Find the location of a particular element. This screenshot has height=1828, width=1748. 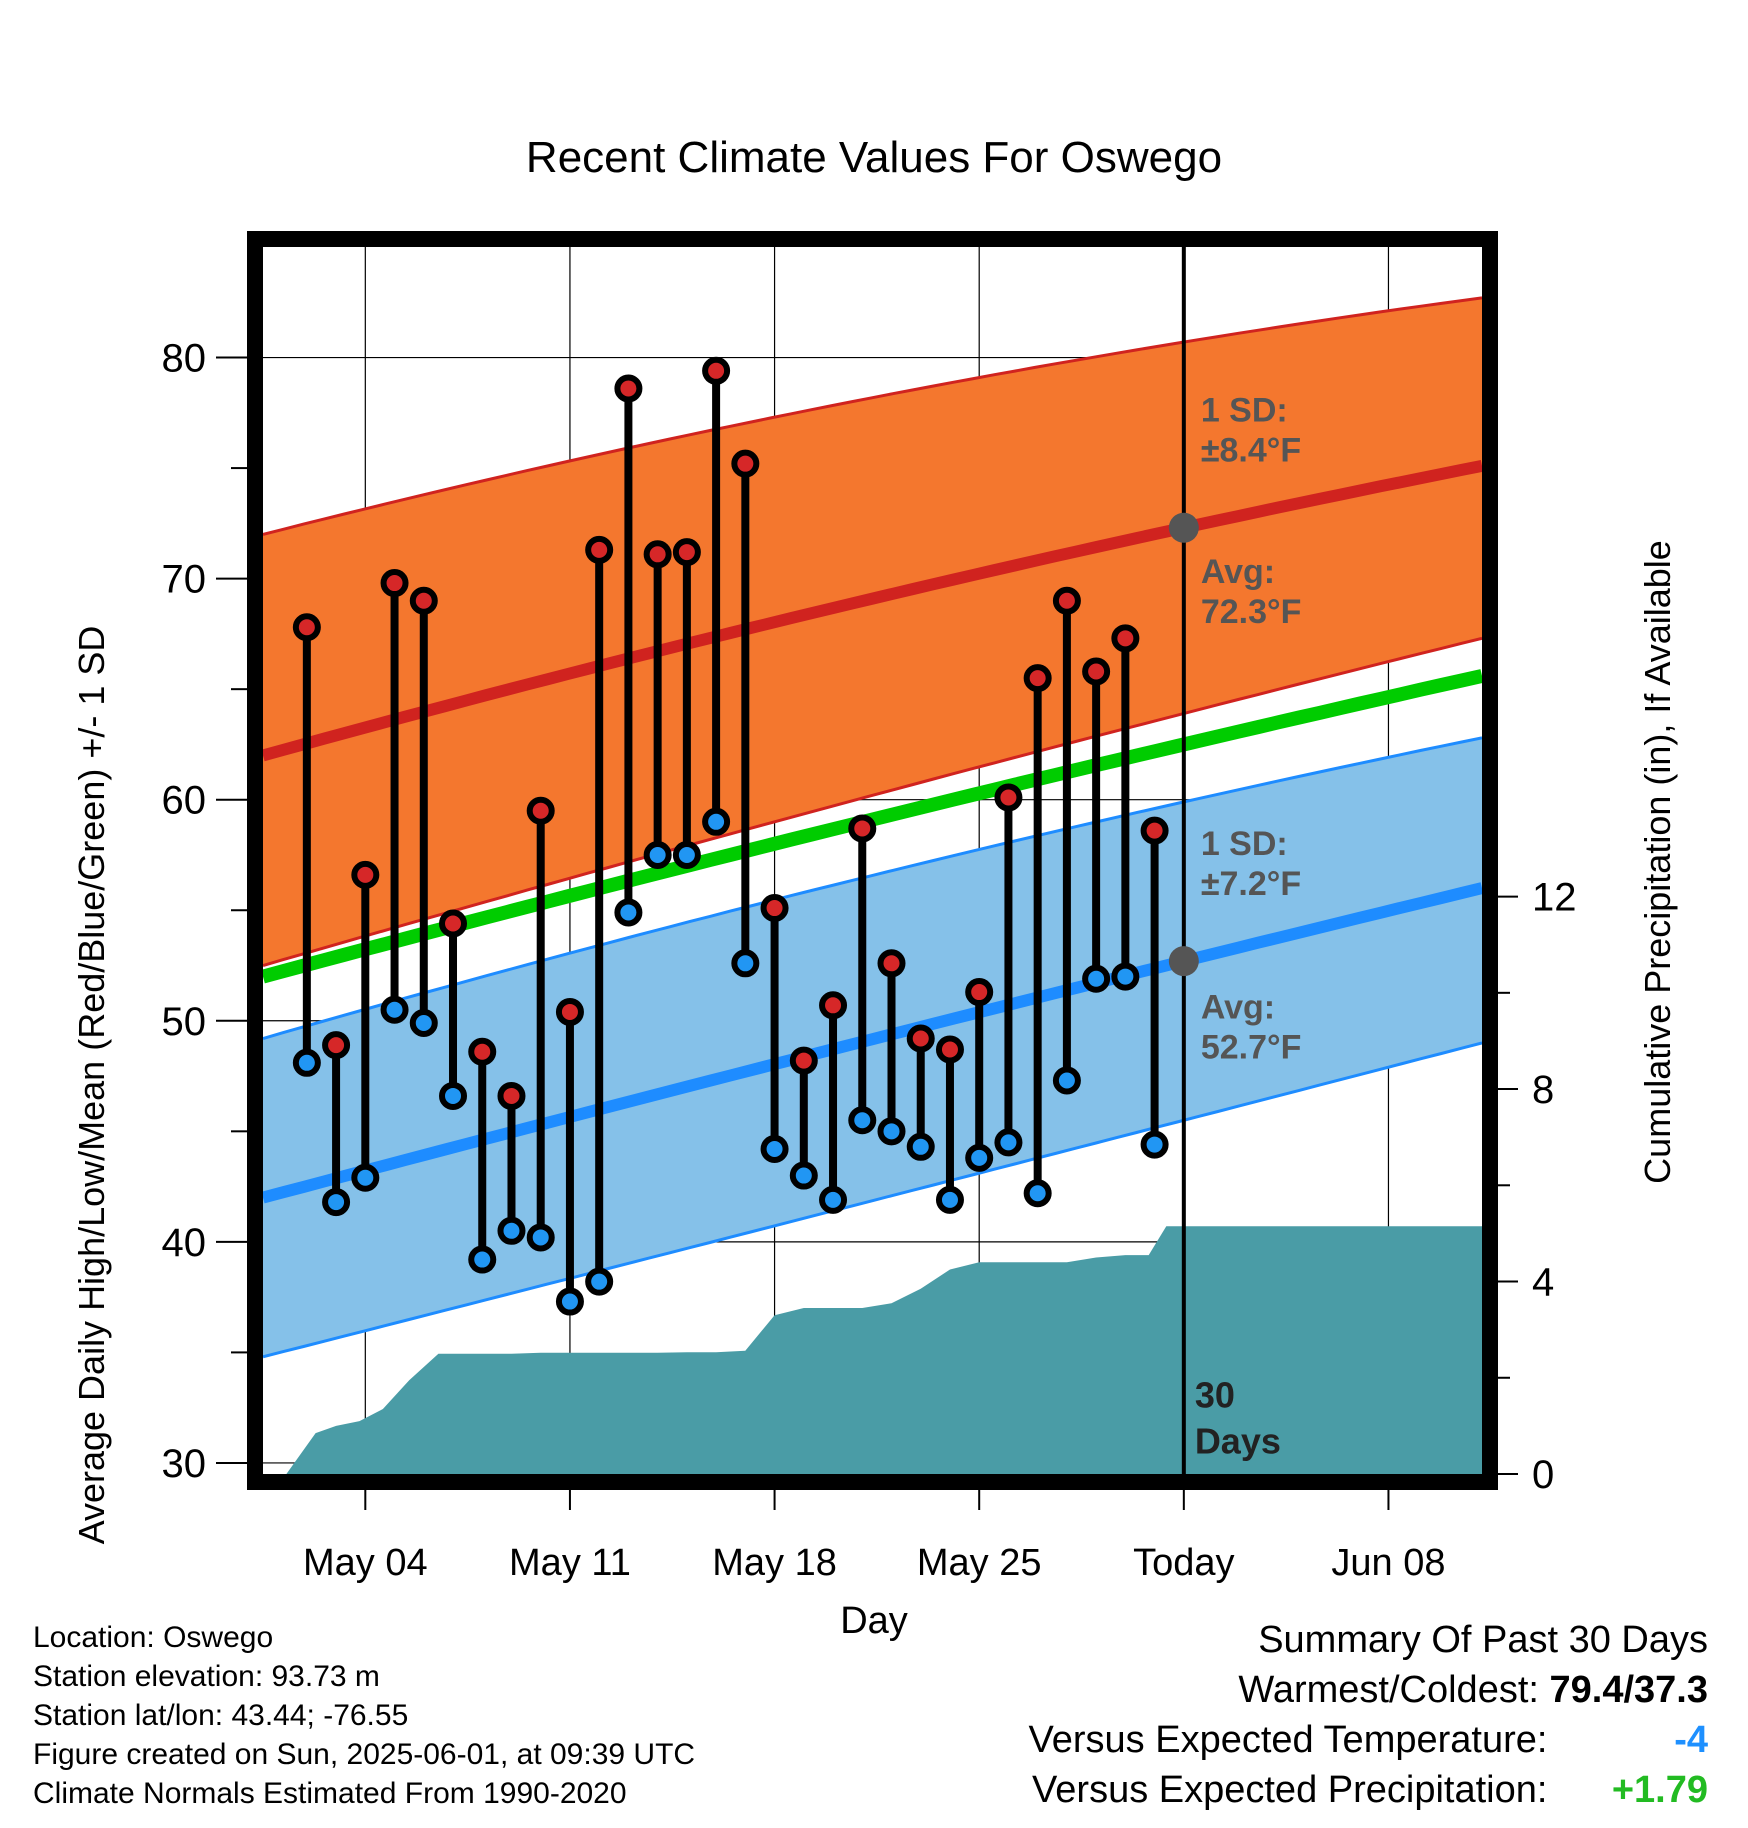

today-high-marker is located at coordinates (1183, 527).